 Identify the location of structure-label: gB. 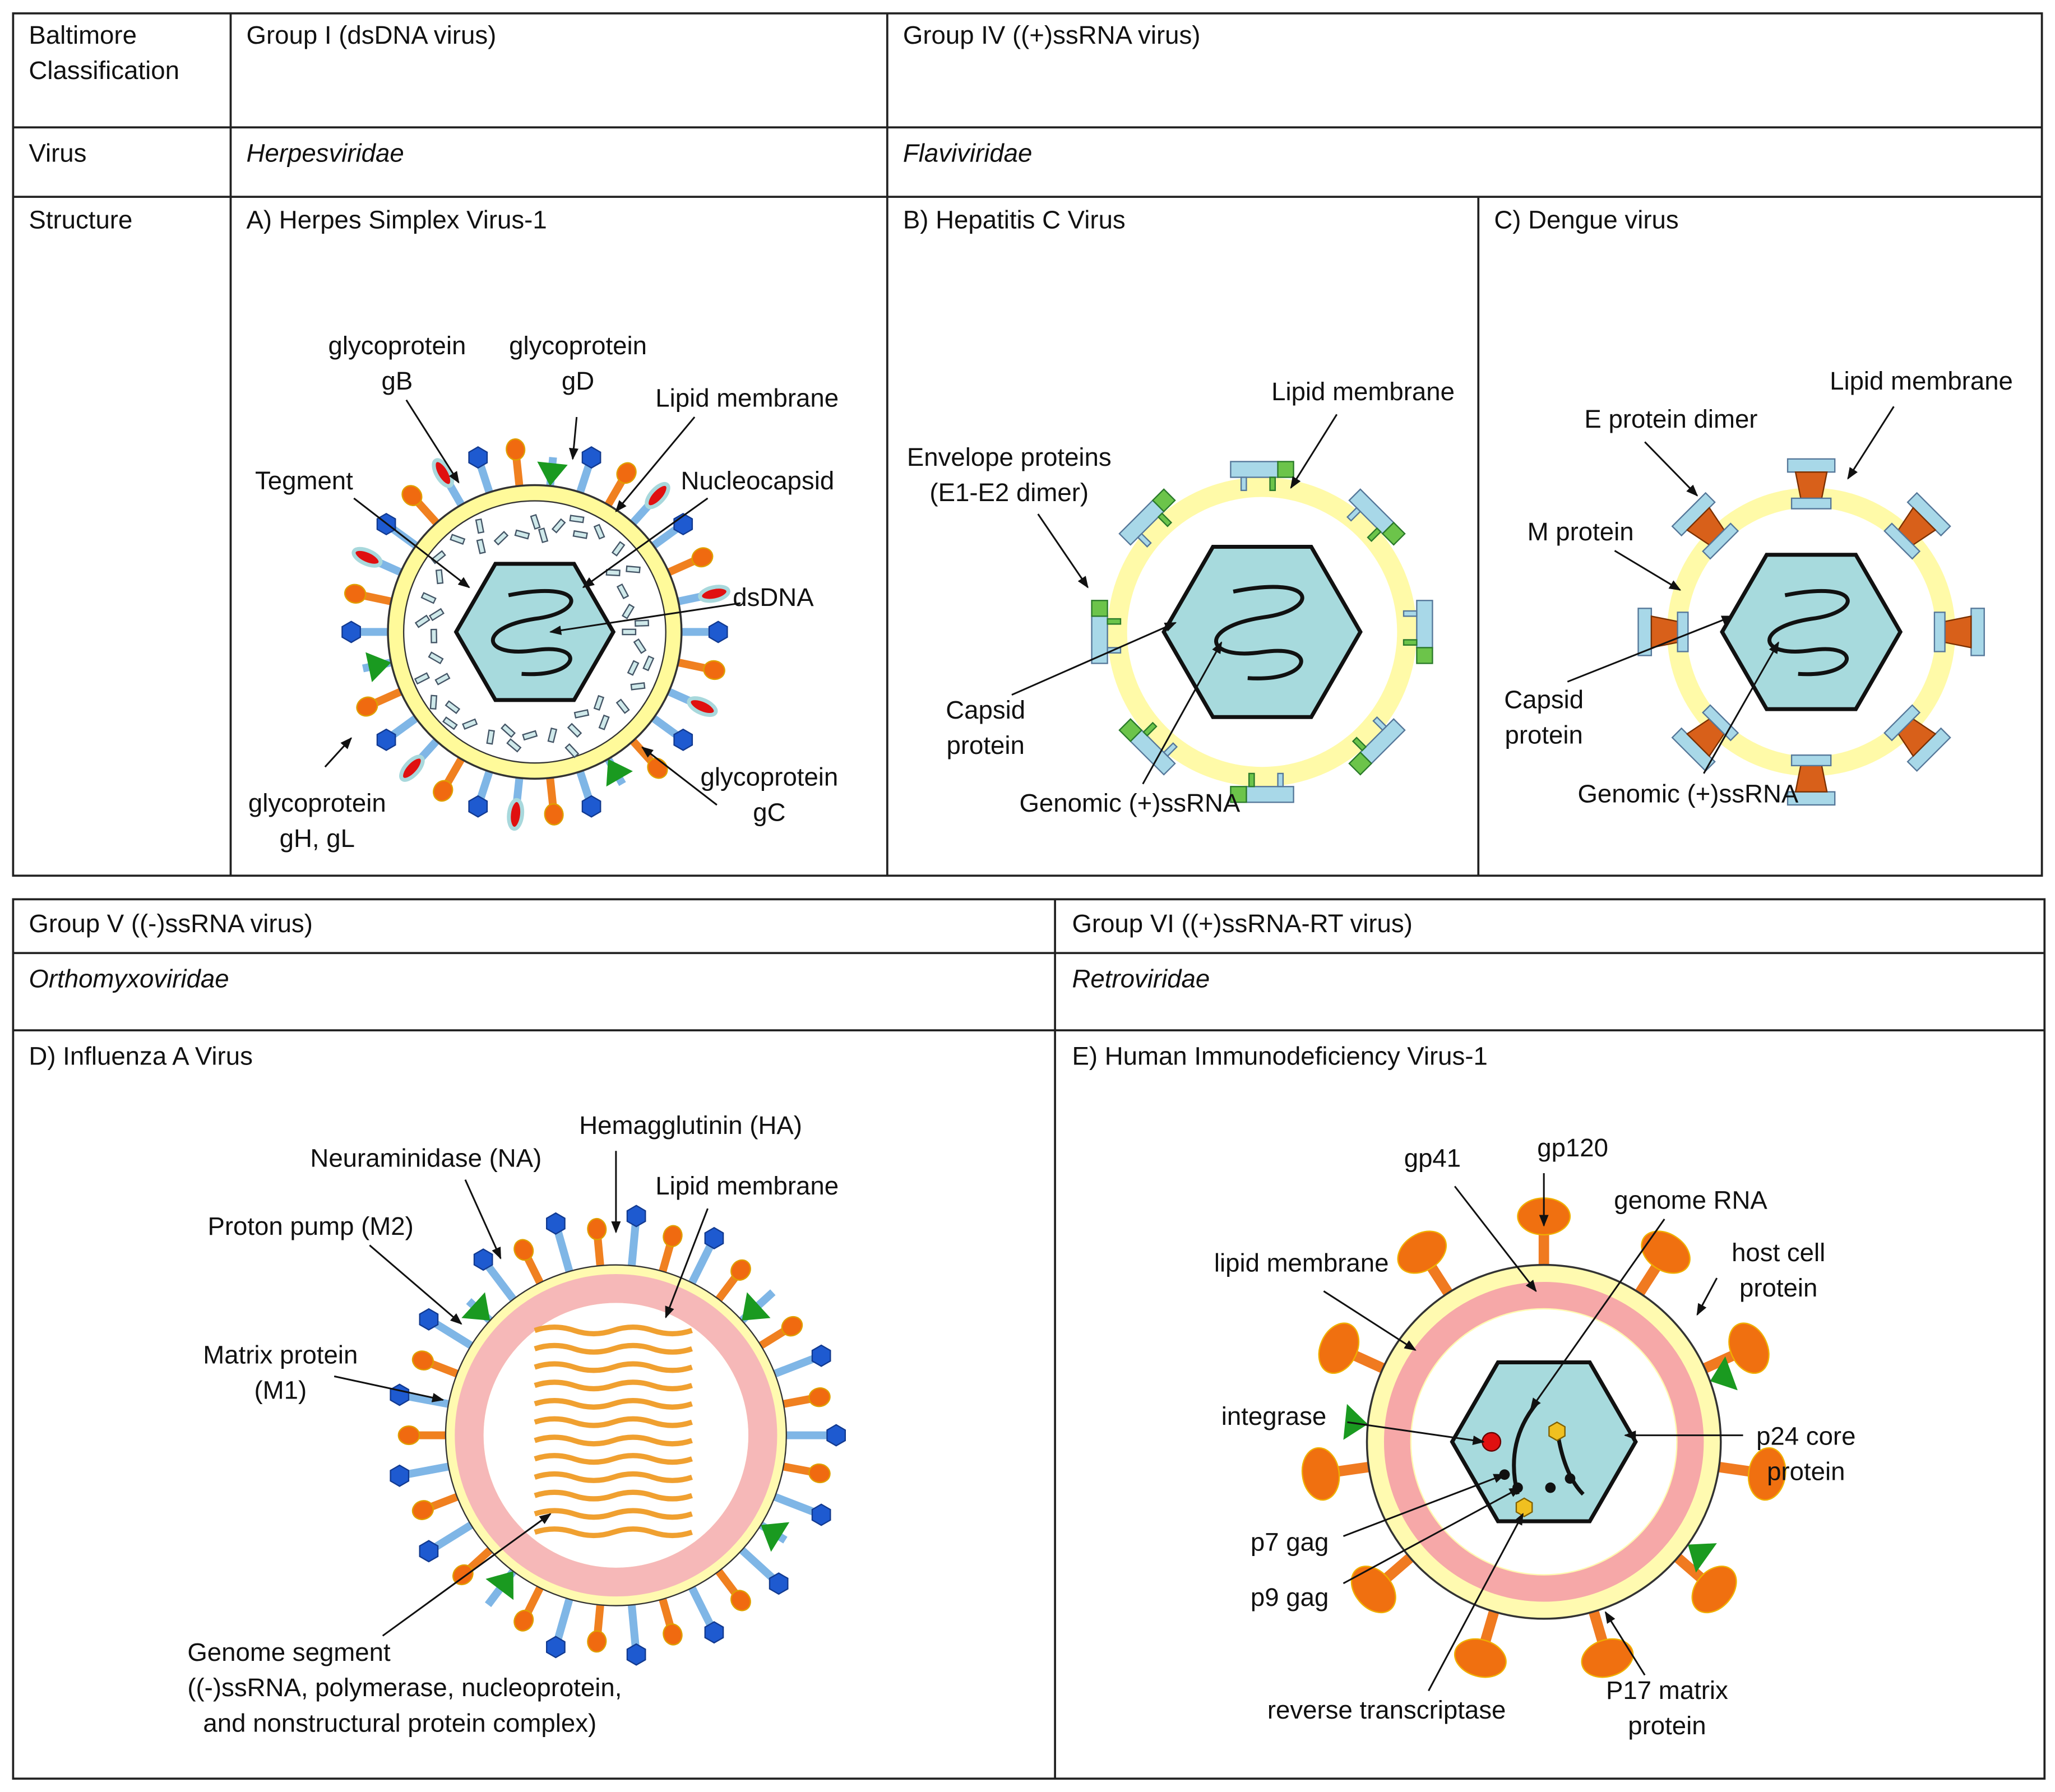
(397, 381).